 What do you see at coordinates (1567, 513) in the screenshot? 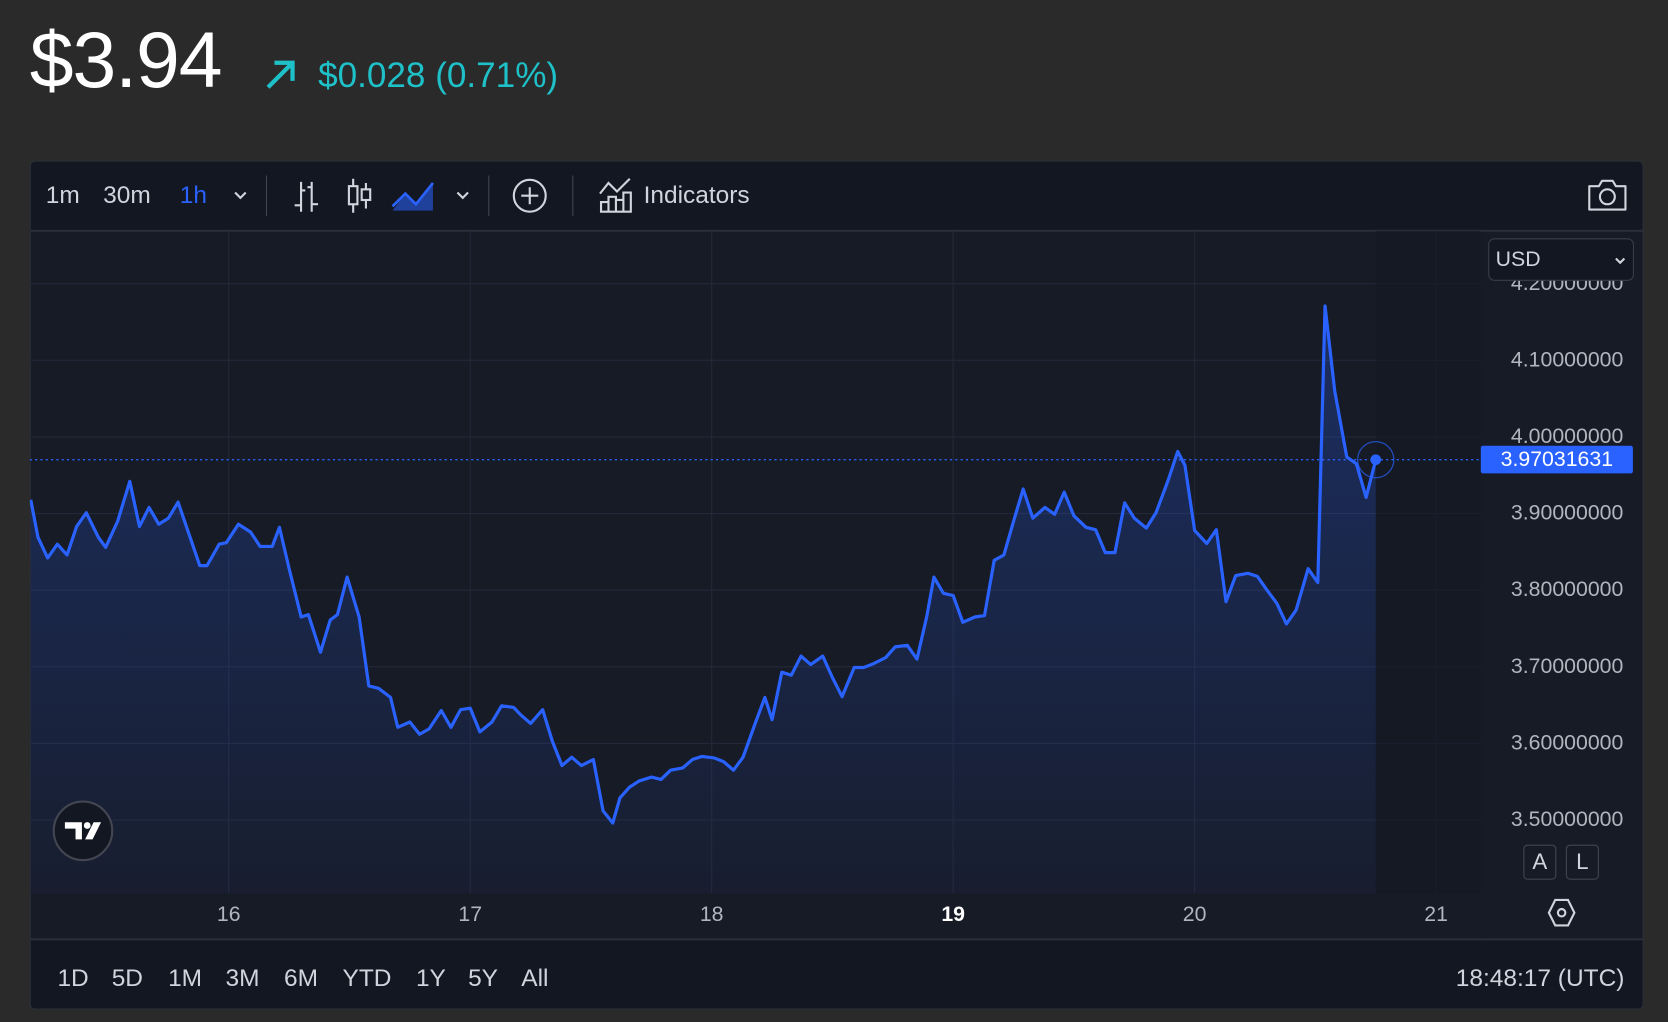
I see `y-tick-label: 3.90000000` at bounding box center [1567, 513].